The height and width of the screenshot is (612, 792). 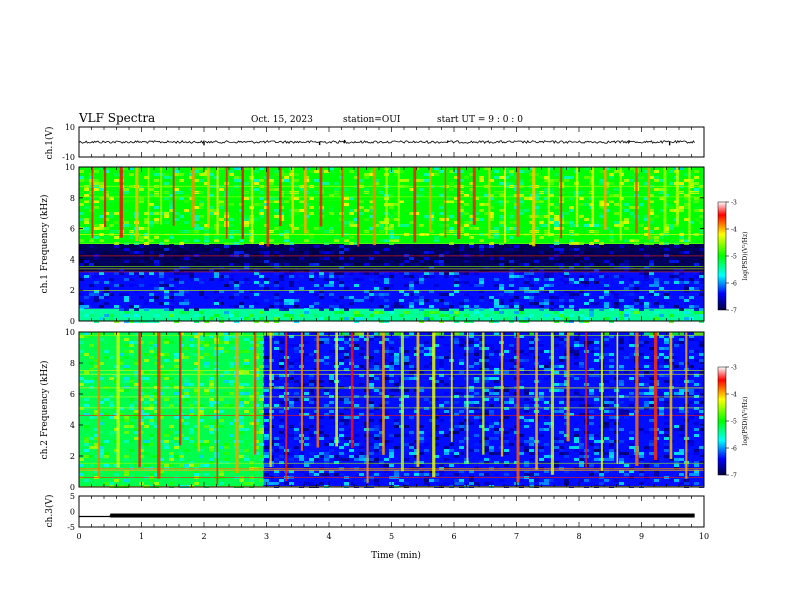 What do you see at coordinates (480, 120) in the screenshot?
I see `start-time-label: start UT = 9 : 0 : 0` at bounding box center [480, 120].